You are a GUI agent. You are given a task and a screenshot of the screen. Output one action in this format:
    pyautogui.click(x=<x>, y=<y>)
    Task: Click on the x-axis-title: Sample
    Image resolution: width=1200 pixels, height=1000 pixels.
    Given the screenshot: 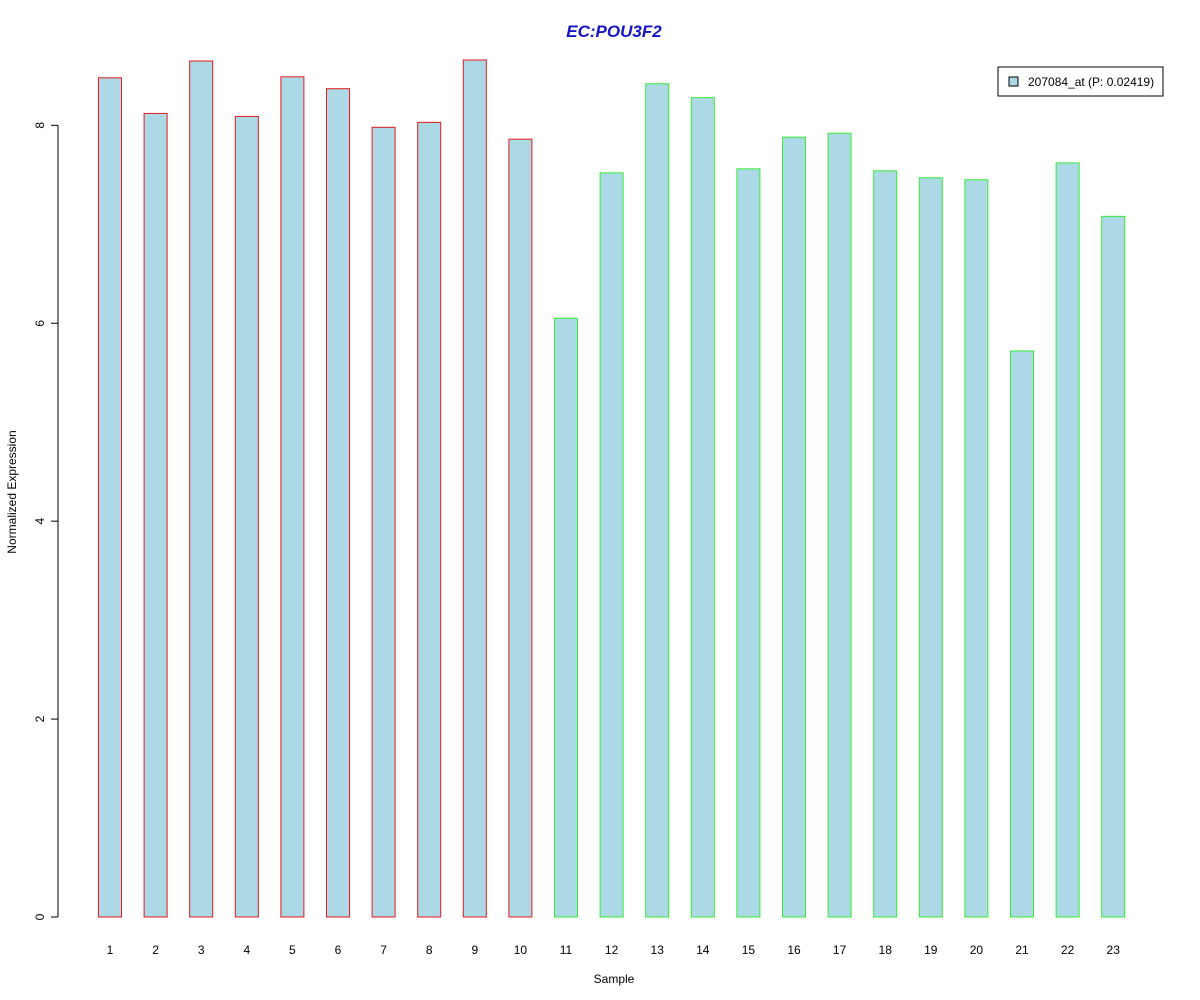 What is the action you would take?
    pyautogui.click(x=614, y=979)
    